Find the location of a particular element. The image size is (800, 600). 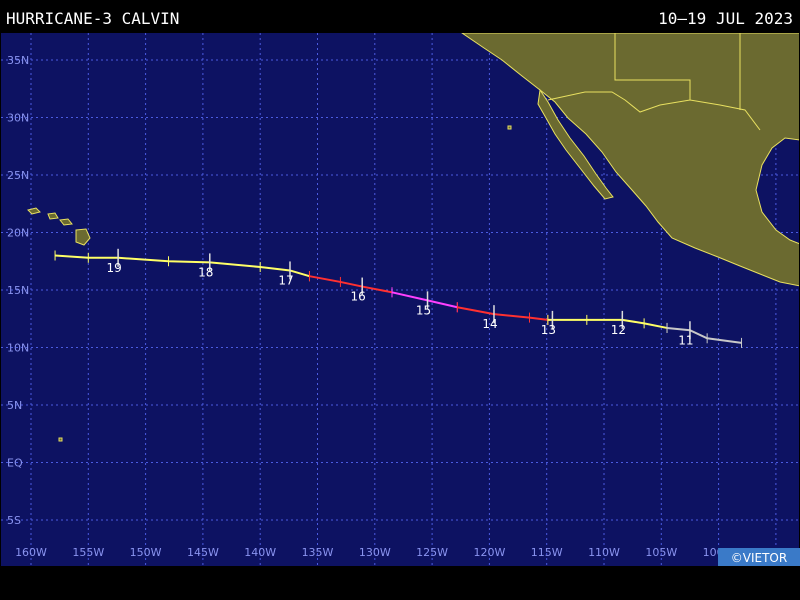

credit-box is located at coordinates (759, 557).